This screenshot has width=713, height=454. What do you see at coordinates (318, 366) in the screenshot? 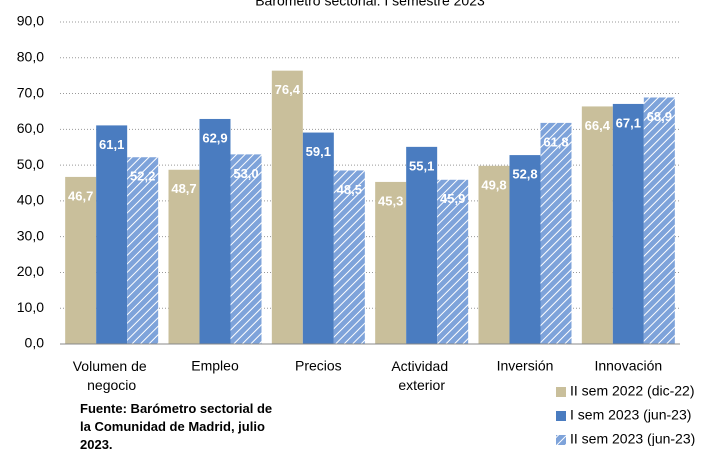
I see `x-tick-label: Precios` at bounding box center [318, 366].